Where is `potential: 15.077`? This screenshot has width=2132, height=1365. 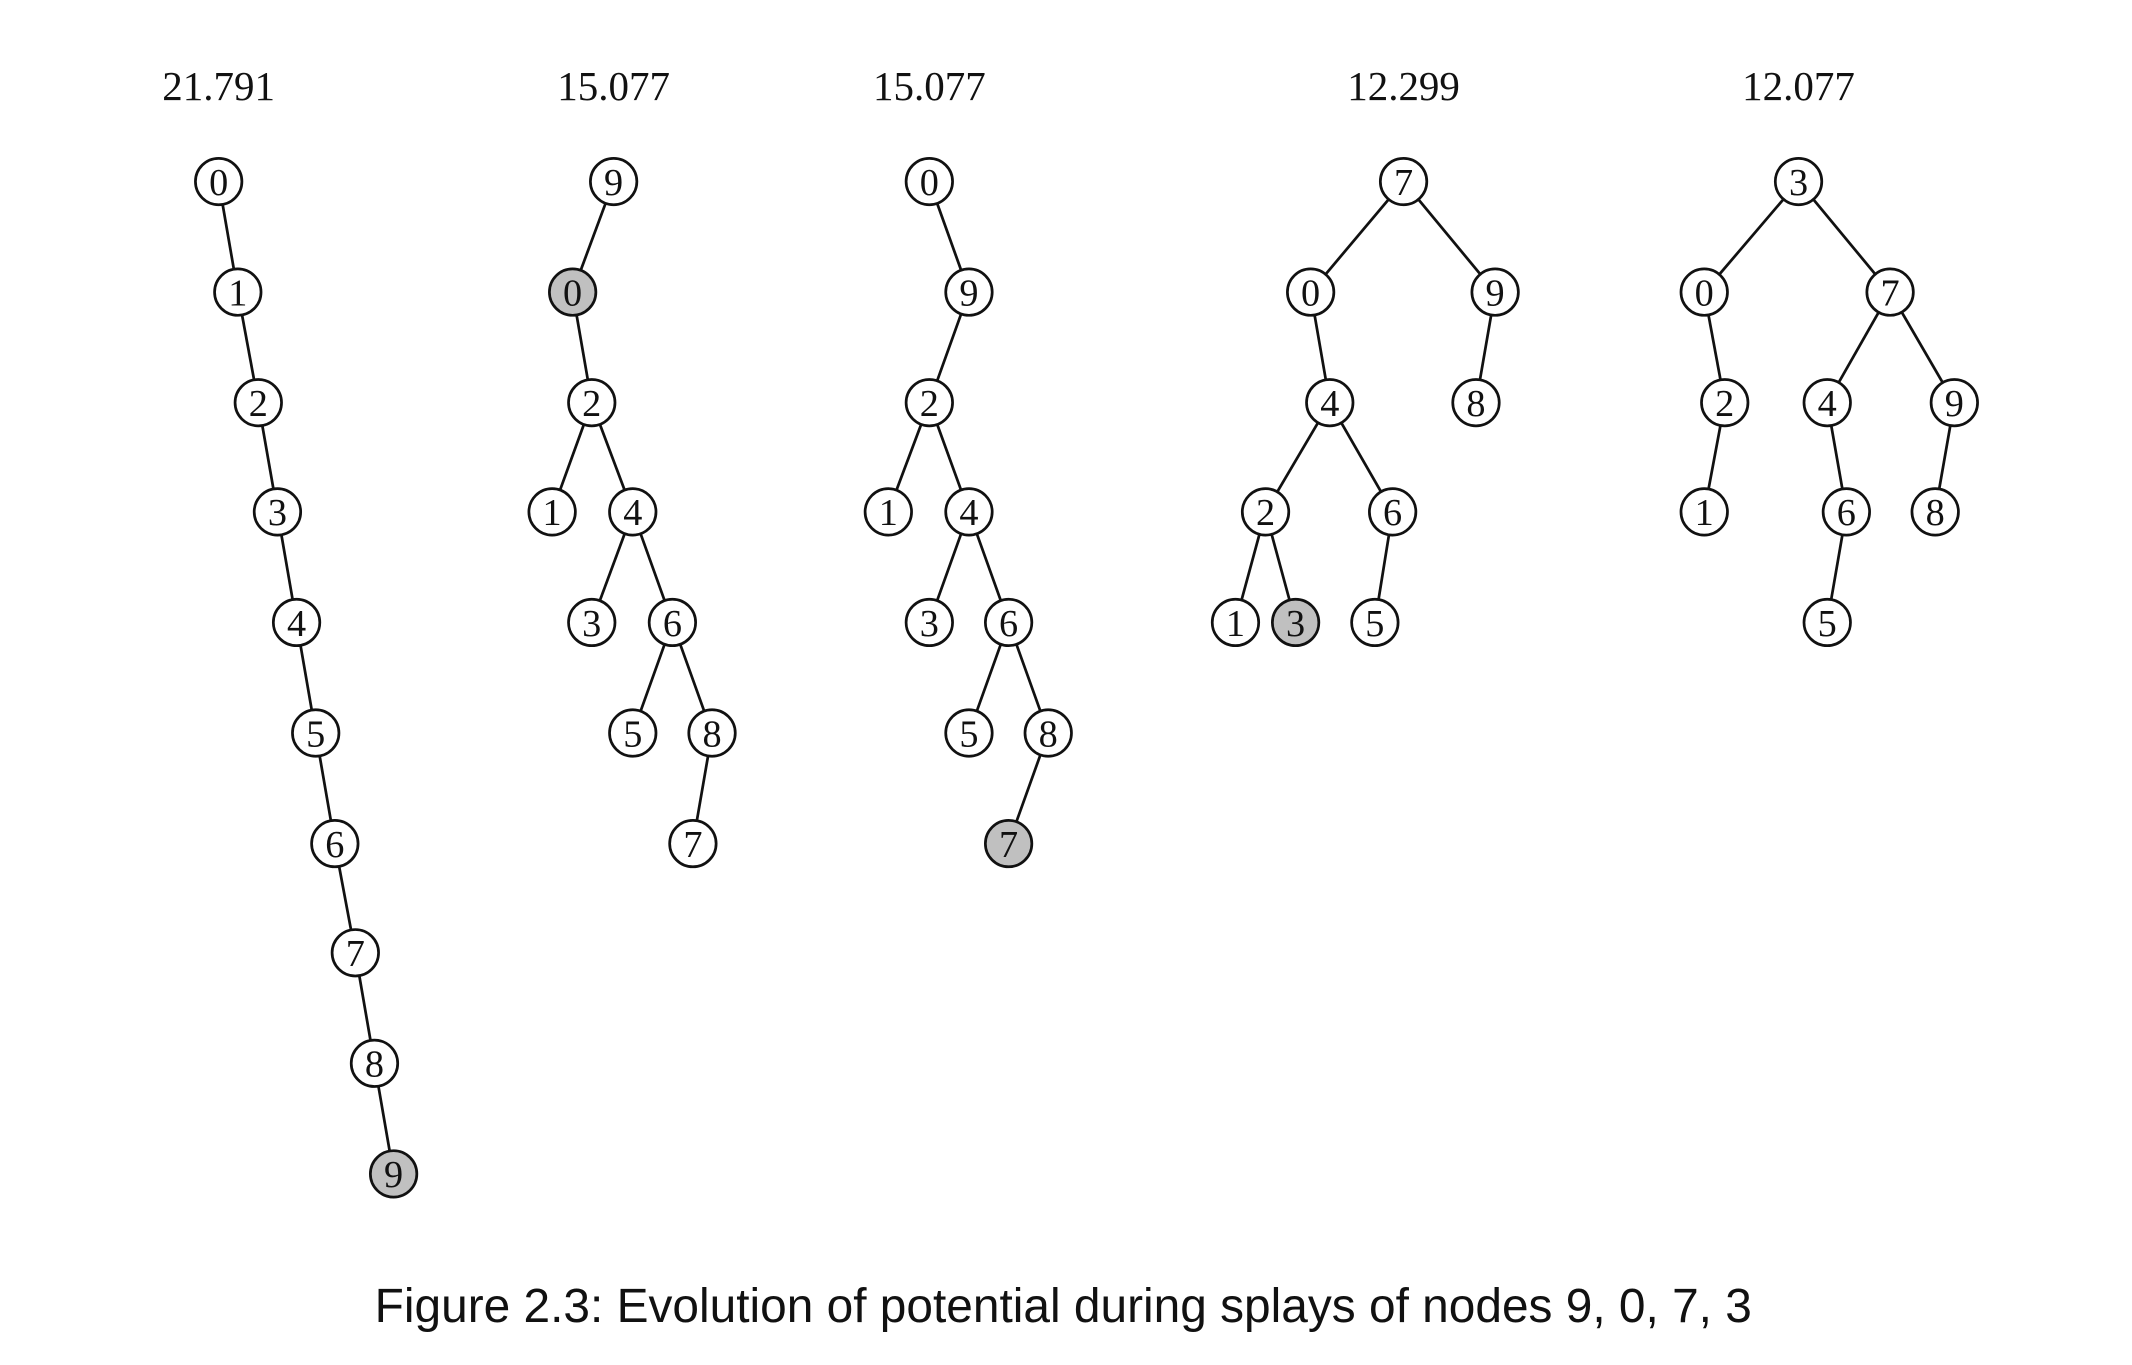
potential: 15.077 is located at coordinates (929, 86).